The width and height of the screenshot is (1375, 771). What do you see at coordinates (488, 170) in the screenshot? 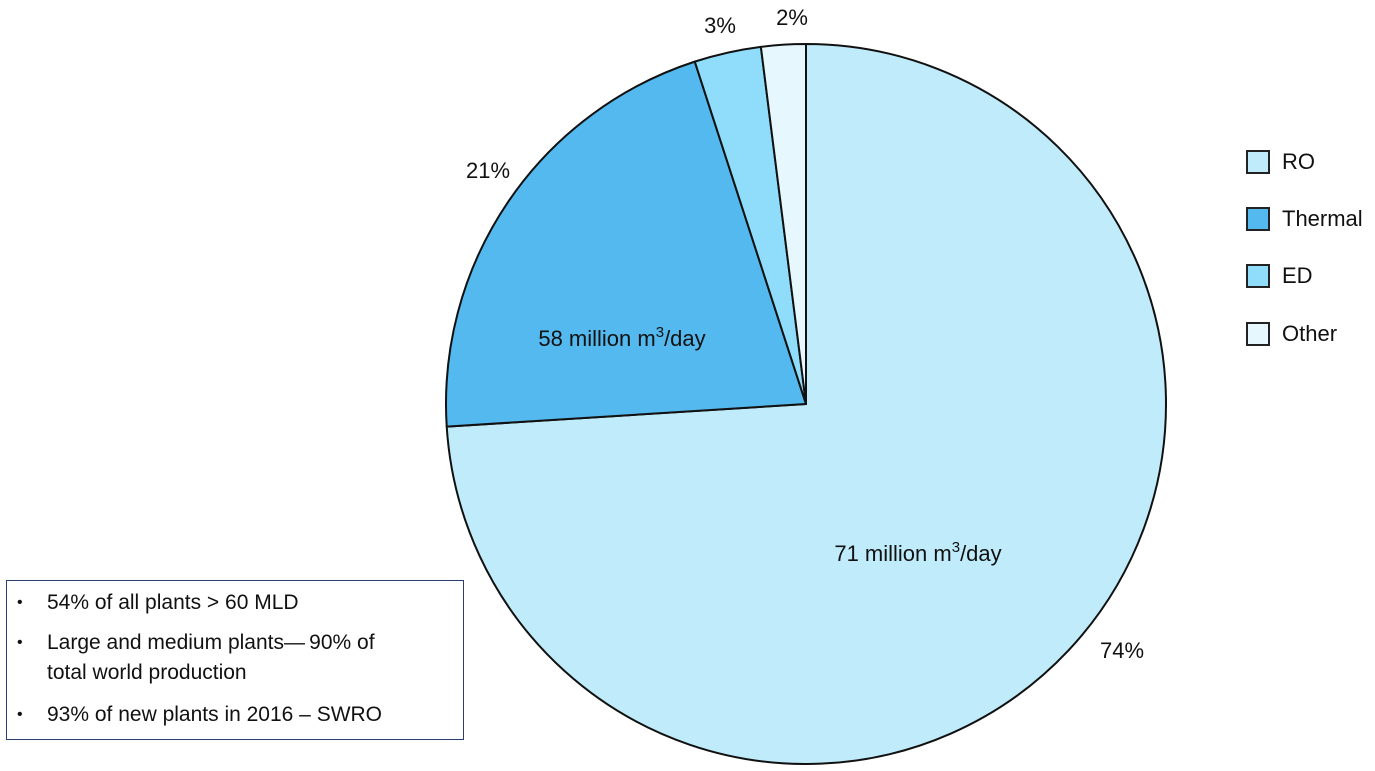
I see `slice-percent-label: 21%` at bounding box center [488, 170].